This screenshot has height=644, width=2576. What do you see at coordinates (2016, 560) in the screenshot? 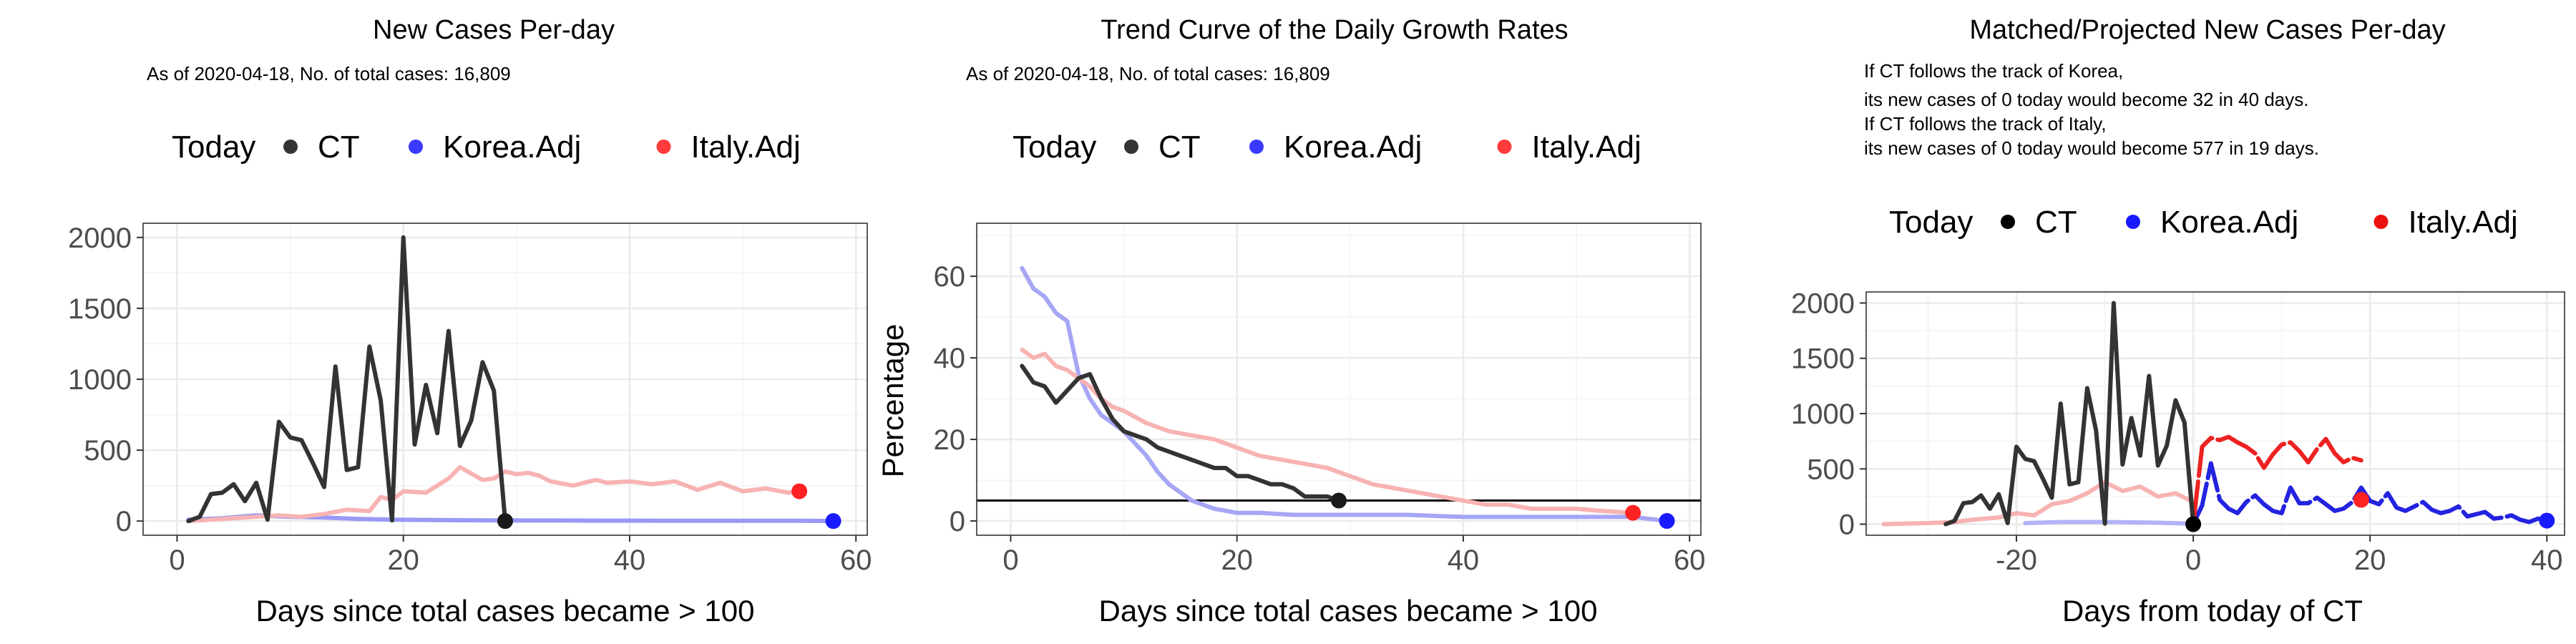
I see `x-tick-label: -20` at bounding box center [2016, 560].